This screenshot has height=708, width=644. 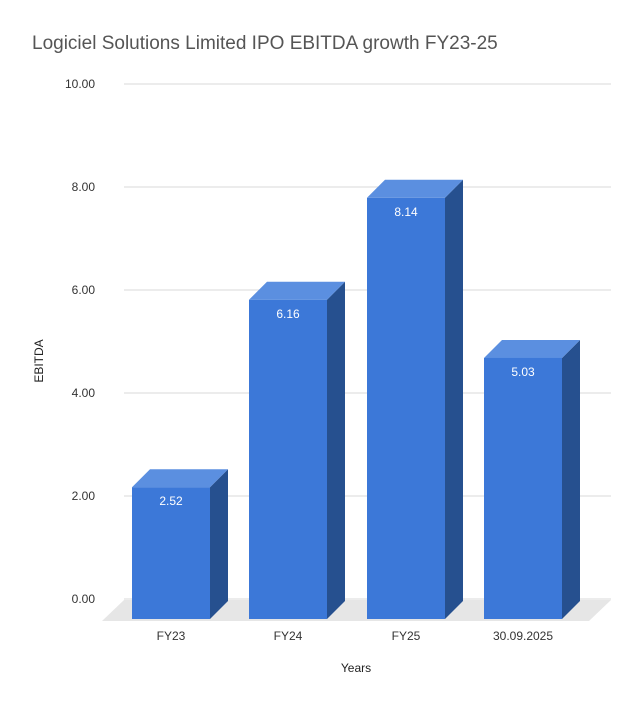 What do you see at coordinates (84, 599) in the screenshot?
I see `y-tick-label: 0.00` at bounding box center [84, 599].